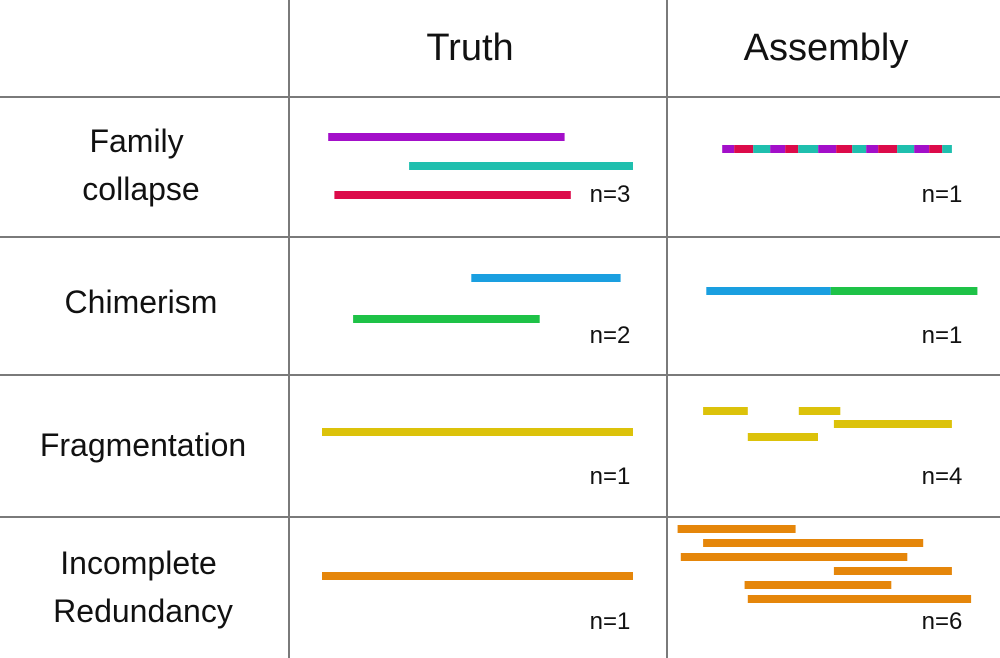 This screenshot has height=658, width=1000. Describe the element at coordinates (610, 621) in the screenshot. I see `truth-count-redundancy: n=1` at that location.